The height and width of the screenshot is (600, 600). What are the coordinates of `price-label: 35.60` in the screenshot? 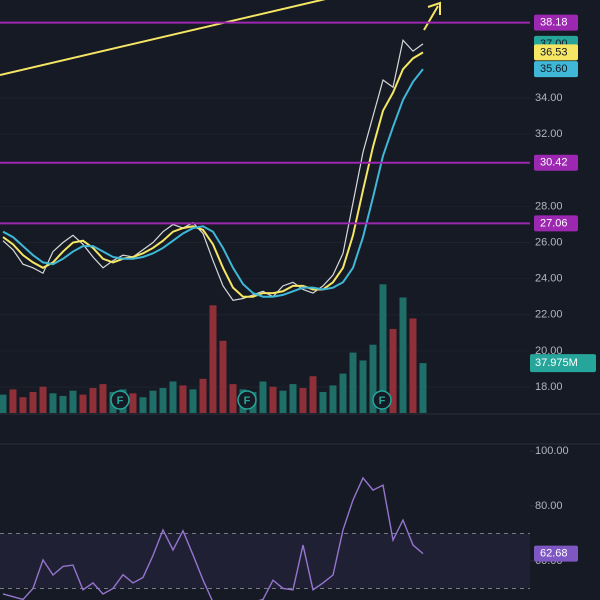 It's located at (554, 69).